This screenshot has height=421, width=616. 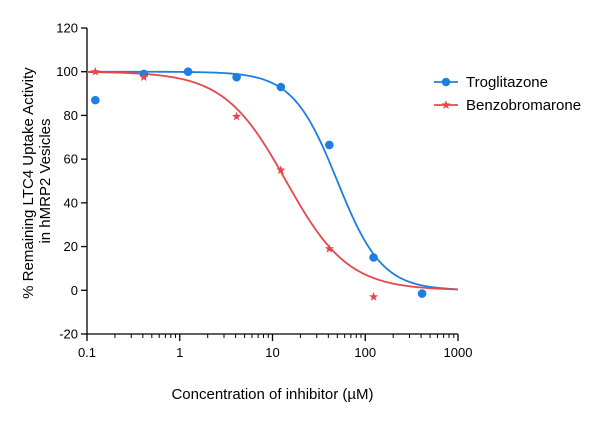 What do you see at coordinates (67, 28) in the screenshot?
I see `y-tick-label: 120` at bounding box center [67, 28].